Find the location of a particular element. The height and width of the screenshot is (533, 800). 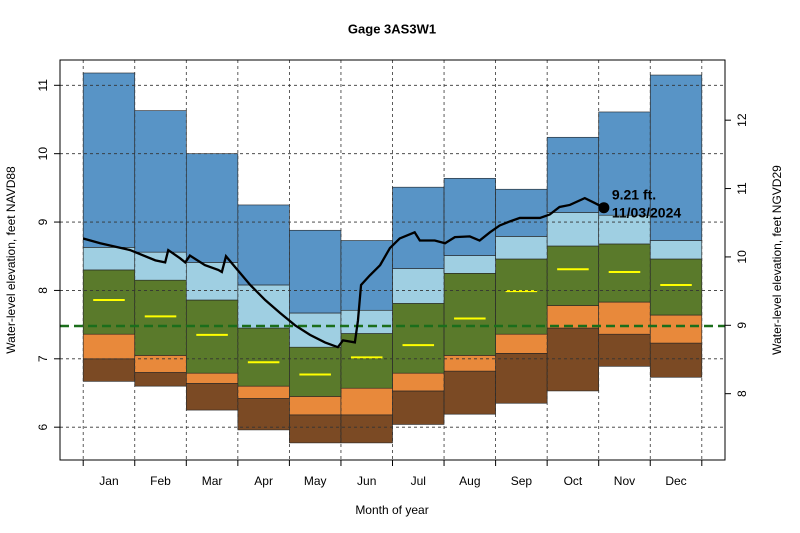

y2-tick-label: 10 is located at coordinates (742, 257).